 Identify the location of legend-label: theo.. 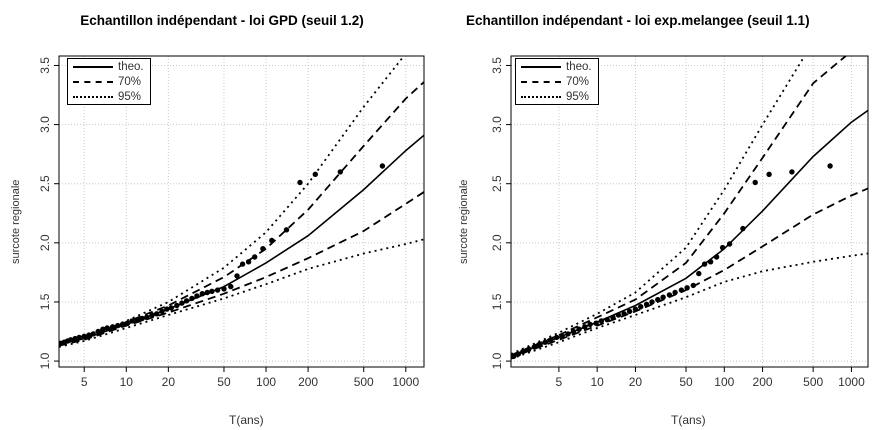
(579, 66).